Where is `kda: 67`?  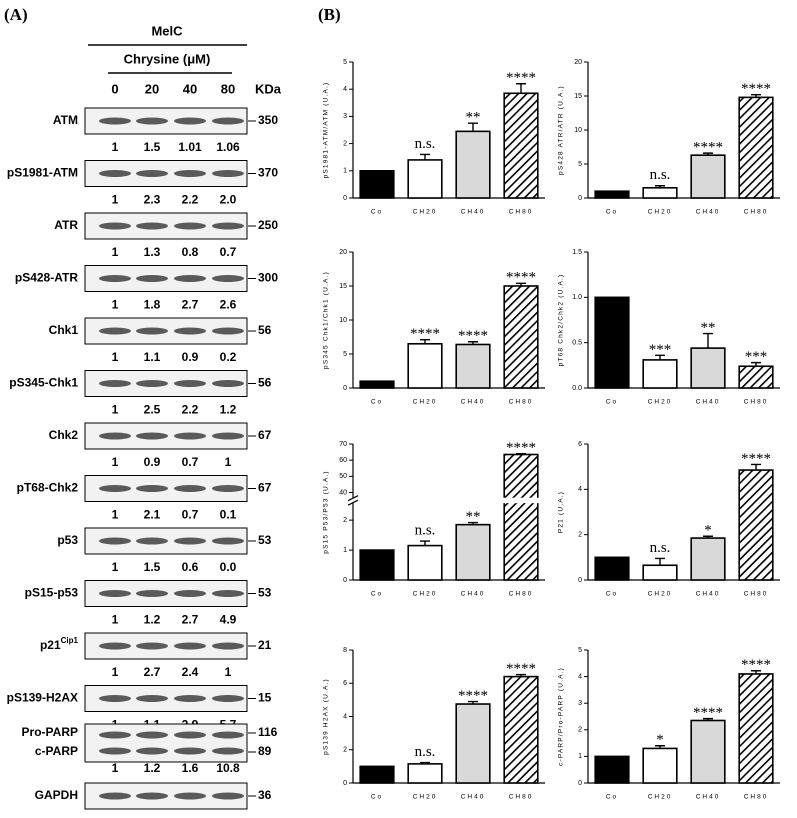 kda: 67 is located at coordinates (265, 435).